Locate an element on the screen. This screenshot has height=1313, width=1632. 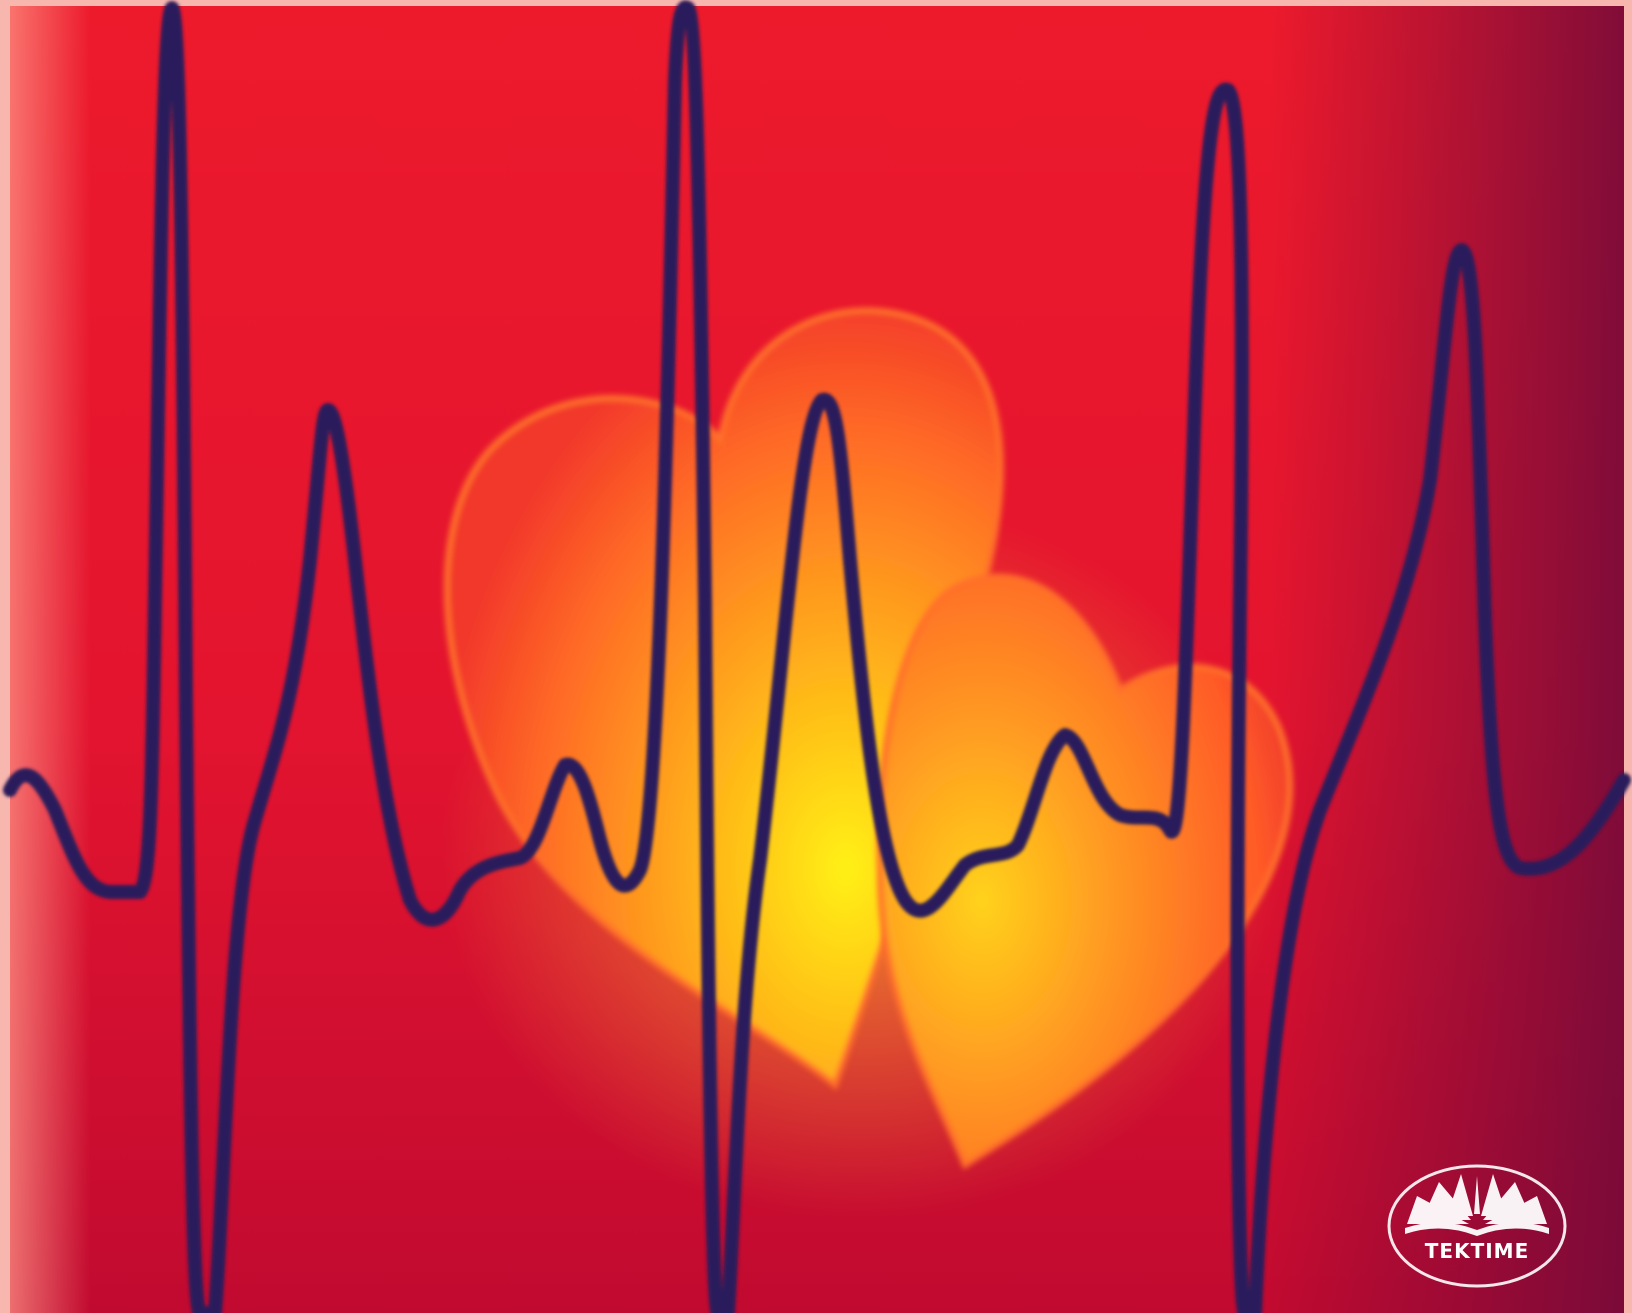
open-book-rays-icon is located at coordinates (1477, 1205).